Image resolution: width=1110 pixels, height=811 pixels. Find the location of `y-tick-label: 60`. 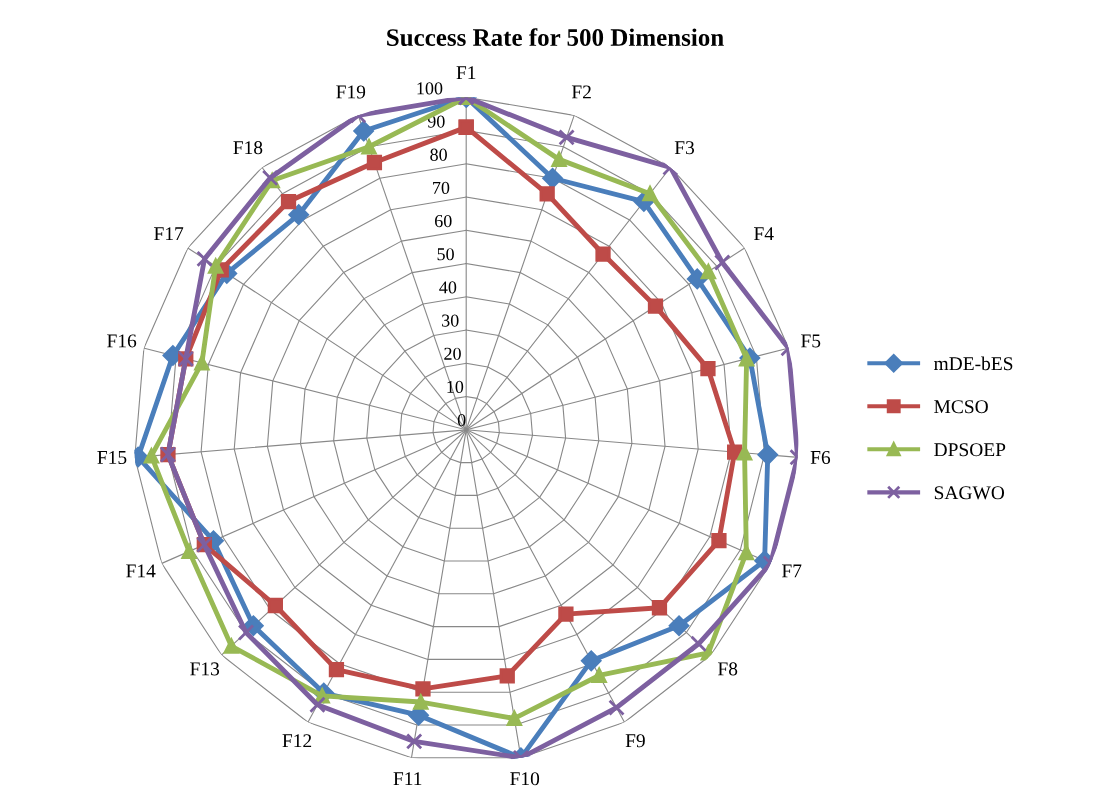

y-tick-label: 60 is located at coordinates (443, 221).